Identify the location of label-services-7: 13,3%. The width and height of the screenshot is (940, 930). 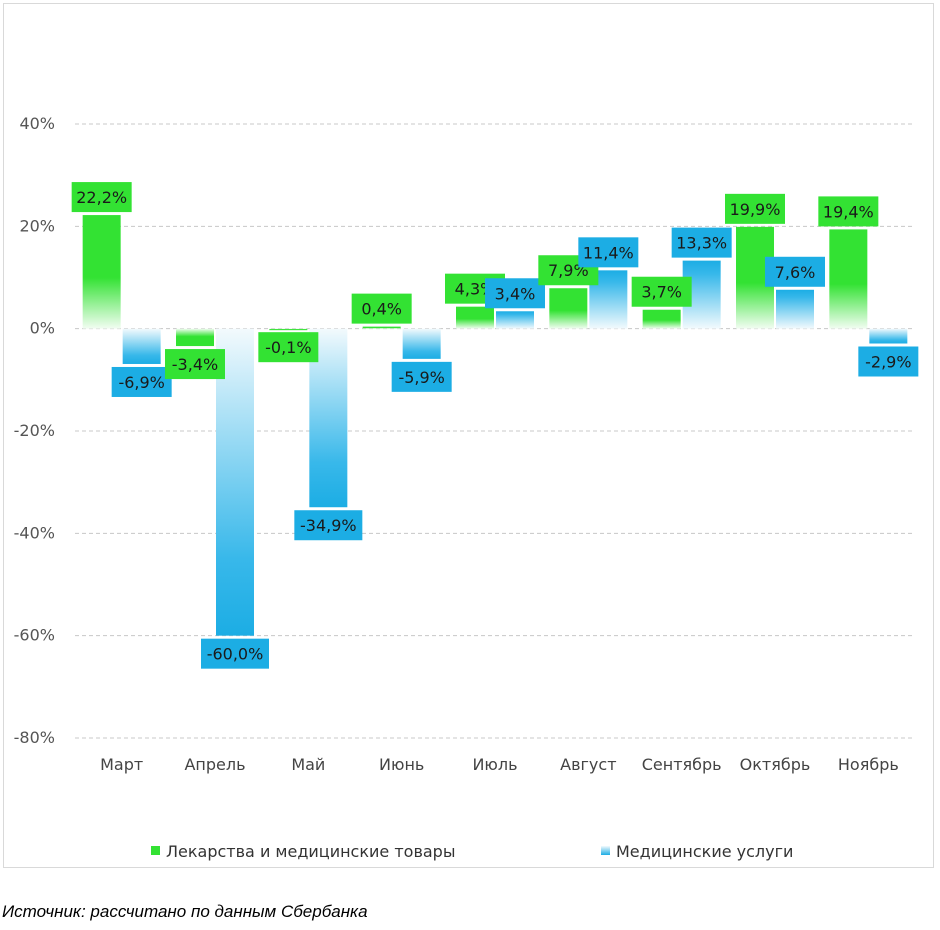
(701, 242).